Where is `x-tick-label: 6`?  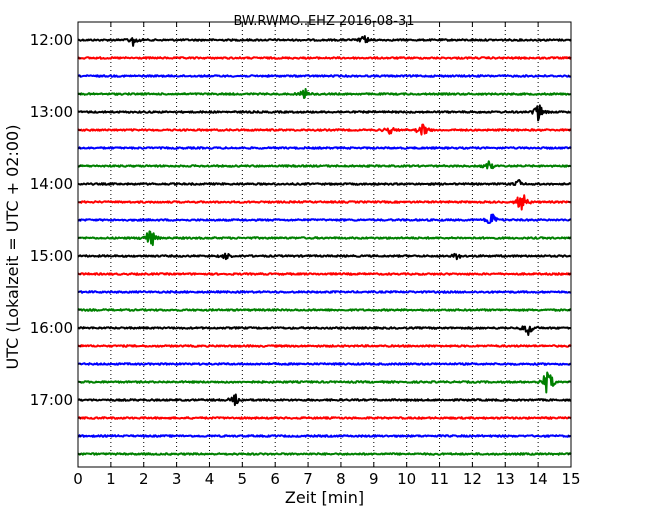 x-tick-label: 6 is located at coordinates (275, 479).